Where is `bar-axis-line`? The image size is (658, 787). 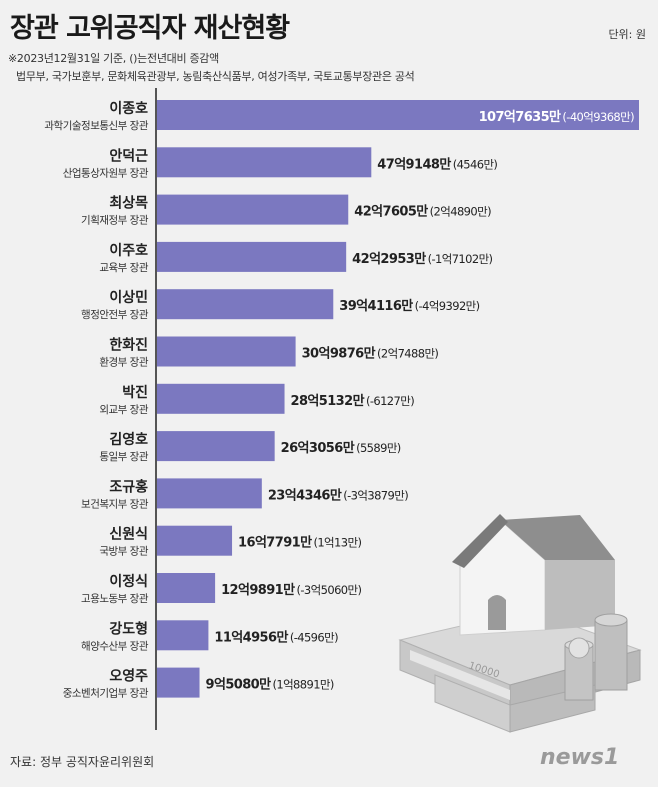
bar-axis-line is located at coordinates (156, 409).